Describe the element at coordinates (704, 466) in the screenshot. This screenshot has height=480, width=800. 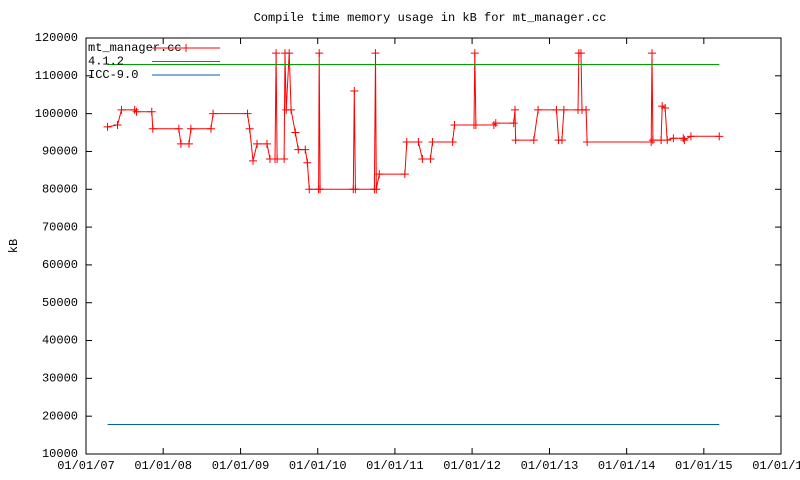
I see `x-tick-label: 01/01/15` at that location.